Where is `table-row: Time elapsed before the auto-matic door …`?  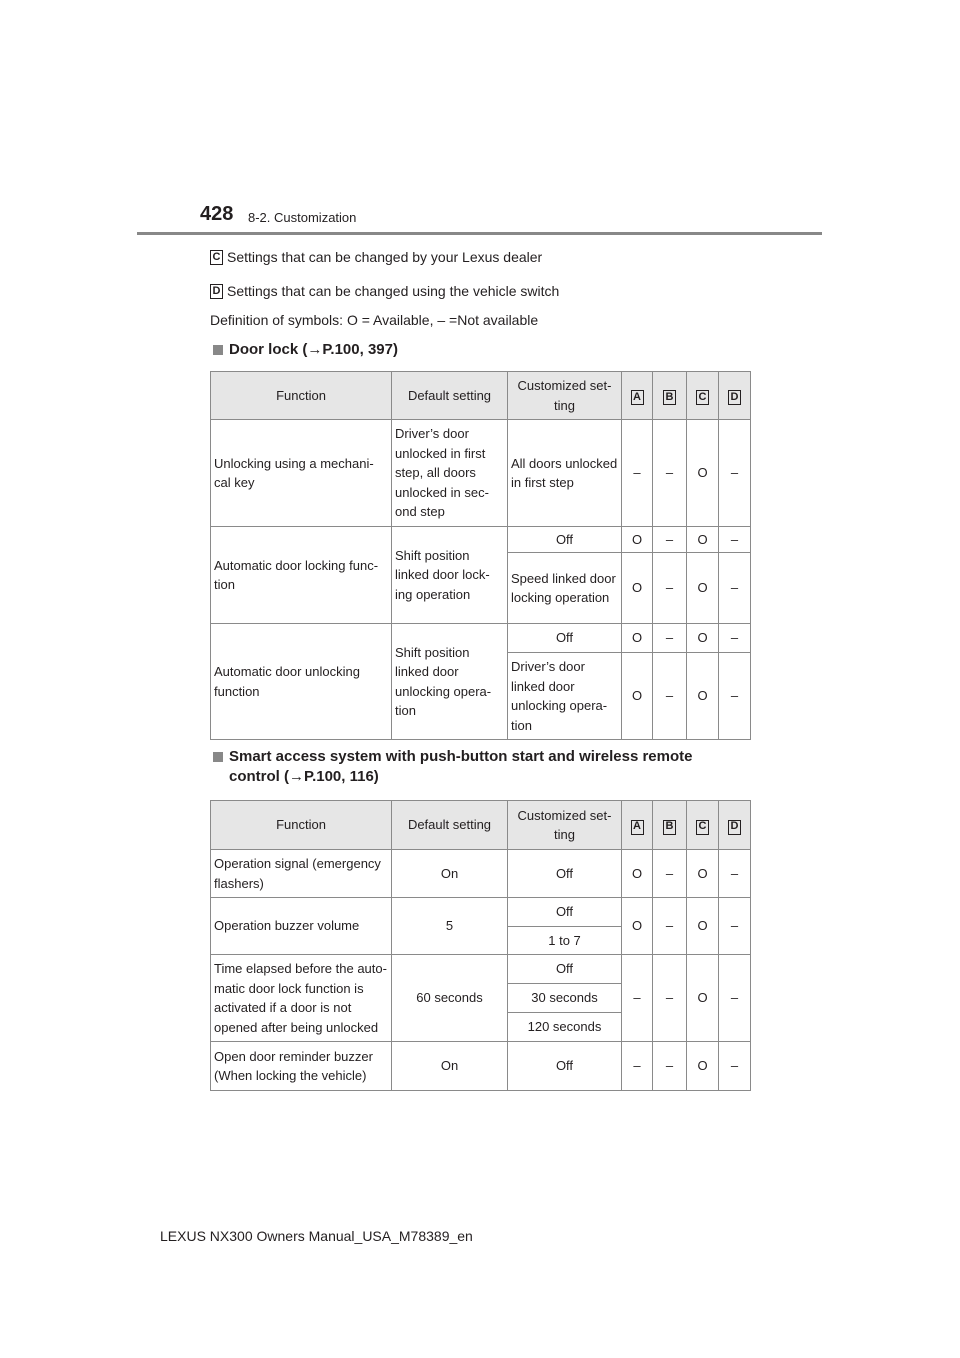 table-row: Time elapsed before the auto-matic door … is located at coordinates (480, 998).